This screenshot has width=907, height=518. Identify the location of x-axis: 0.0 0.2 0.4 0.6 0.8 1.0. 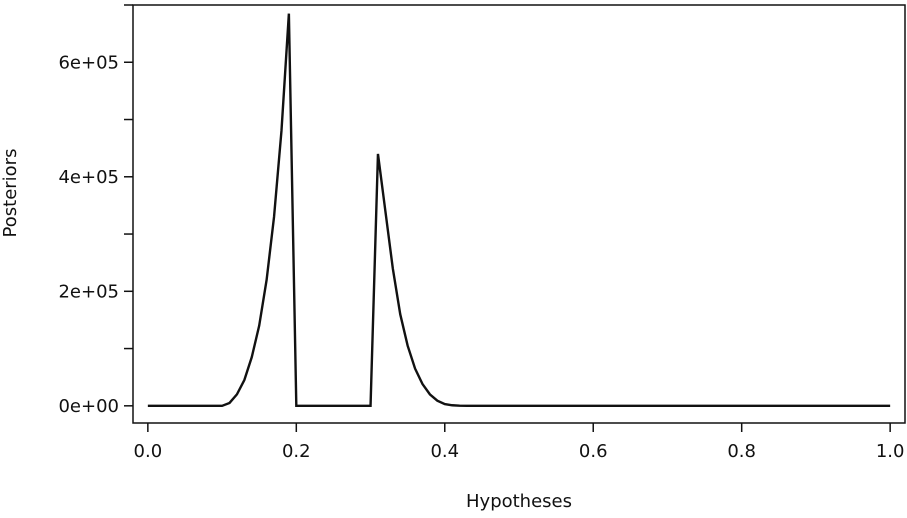
(519, 442).